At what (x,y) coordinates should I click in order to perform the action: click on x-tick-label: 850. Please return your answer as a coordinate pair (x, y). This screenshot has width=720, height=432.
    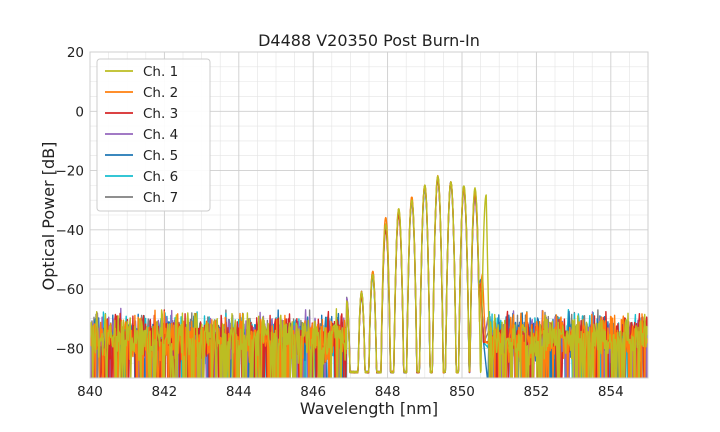
    Looking at the image, I should click on (462, 392).